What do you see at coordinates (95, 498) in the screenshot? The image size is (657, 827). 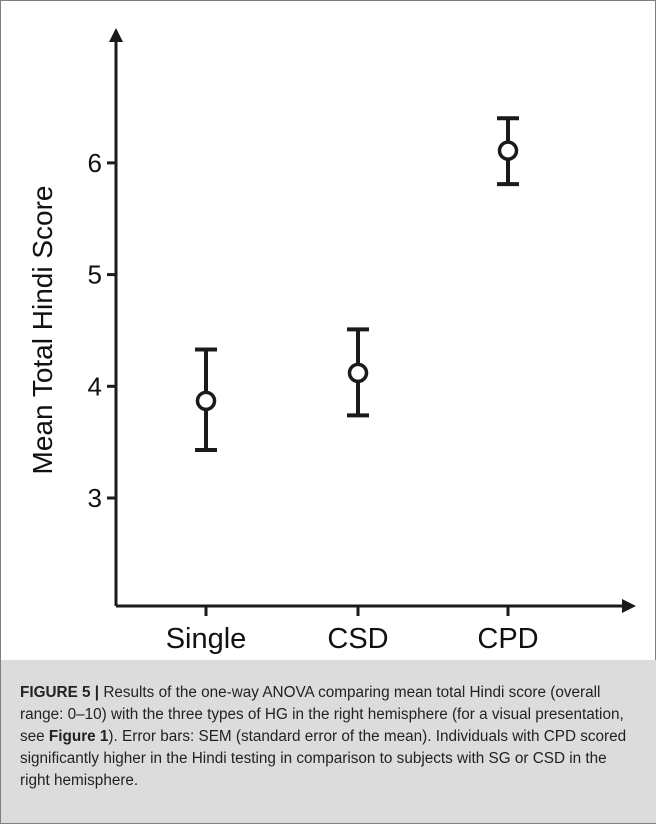 I see `y-tick-label: 3` at bounding box center [95, 498].